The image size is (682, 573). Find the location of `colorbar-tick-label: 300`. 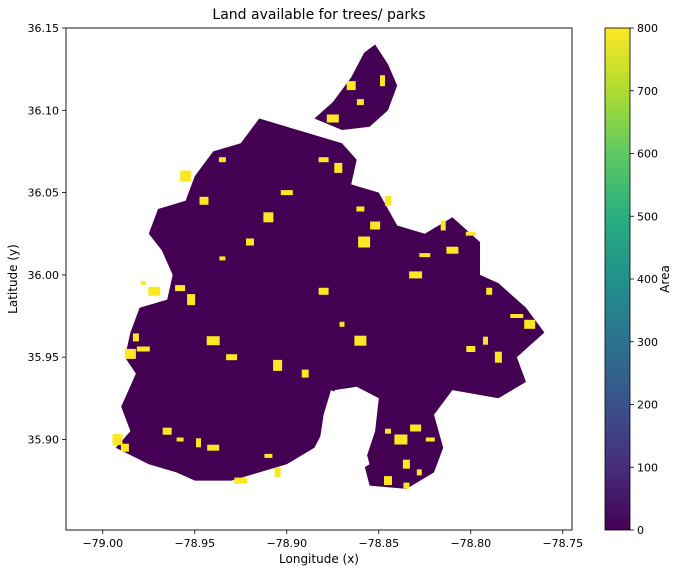

colorbar-tick-label: 300 is located at coordinates (647, 342).